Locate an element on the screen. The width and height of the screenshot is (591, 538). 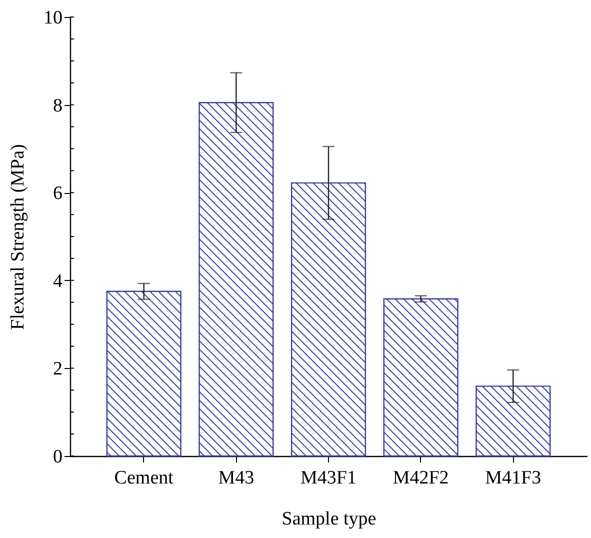
x-axis-title: Sample type is located at coordinates (329, 519).